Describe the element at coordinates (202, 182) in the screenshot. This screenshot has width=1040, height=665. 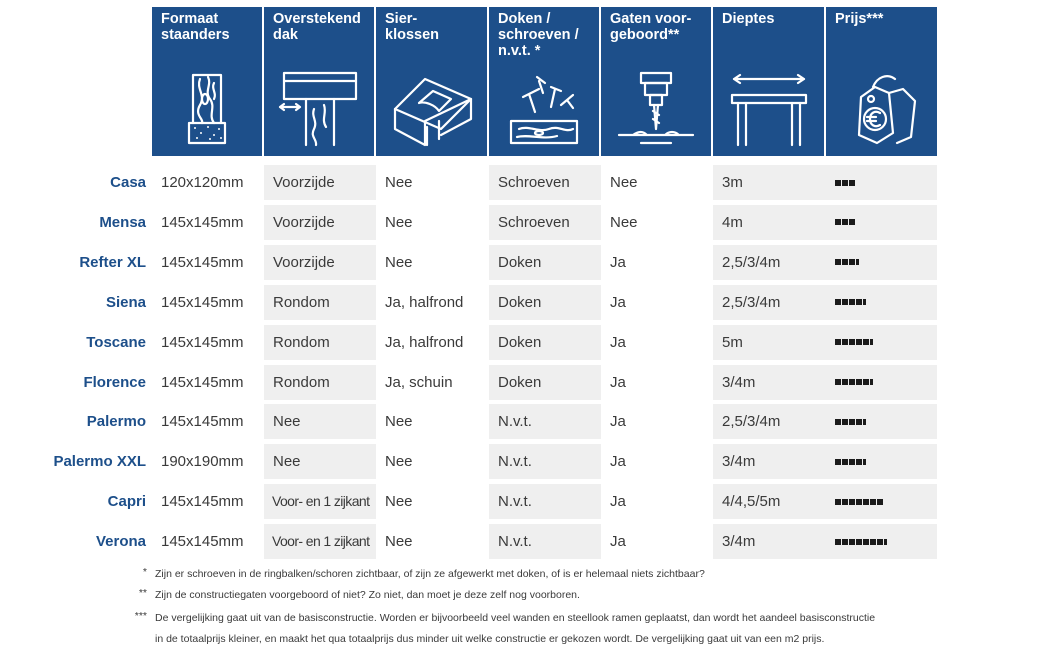
I see `table-cell: 120x120mm` at that location.